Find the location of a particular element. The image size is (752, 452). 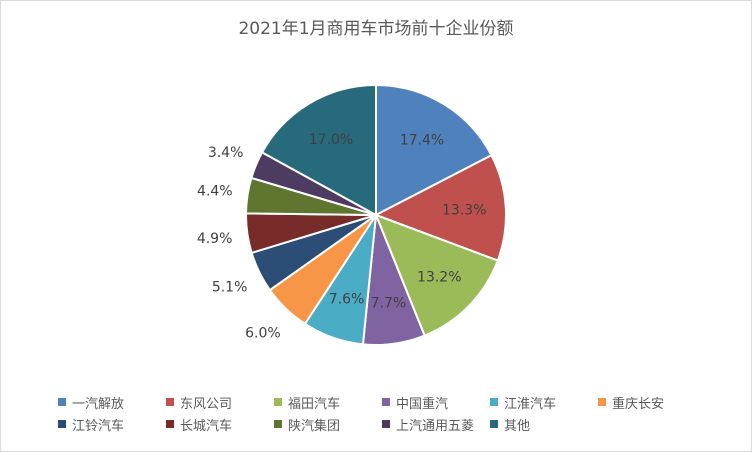

legend-label: 一汽解放 is located at coordinates (98, 404).